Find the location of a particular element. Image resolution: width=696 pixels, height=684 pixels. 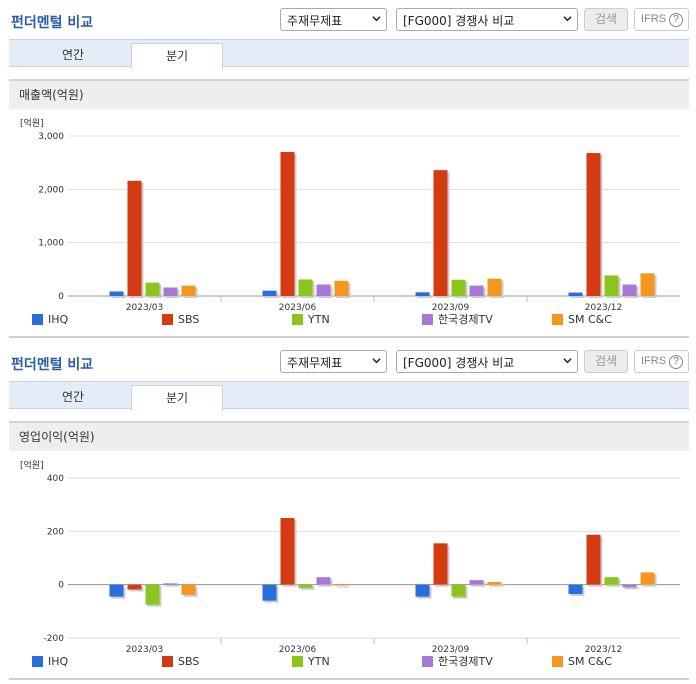

x-category-label: 2023/03 is located at coordinates (144, 308).